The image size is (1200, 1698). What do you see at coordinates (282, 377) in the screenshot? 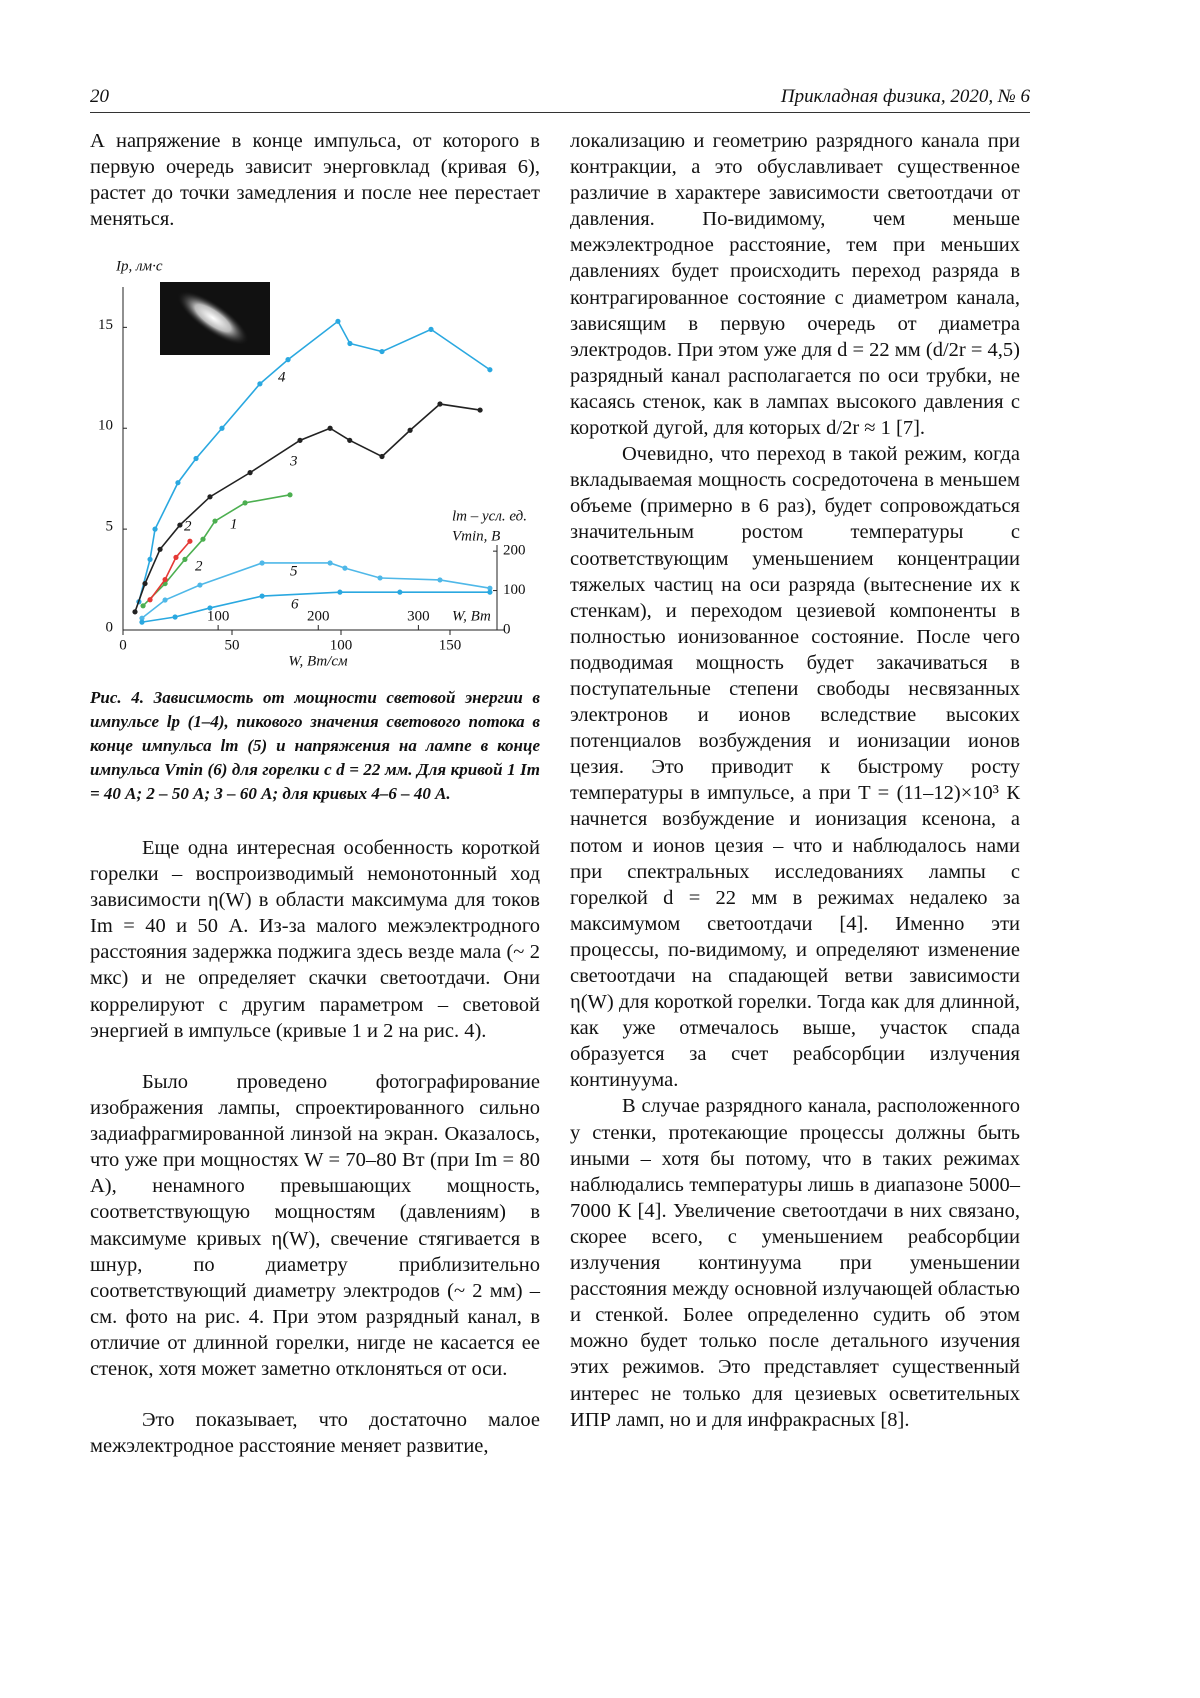
I see `series-label: 4` at bounding box center [282, 377].